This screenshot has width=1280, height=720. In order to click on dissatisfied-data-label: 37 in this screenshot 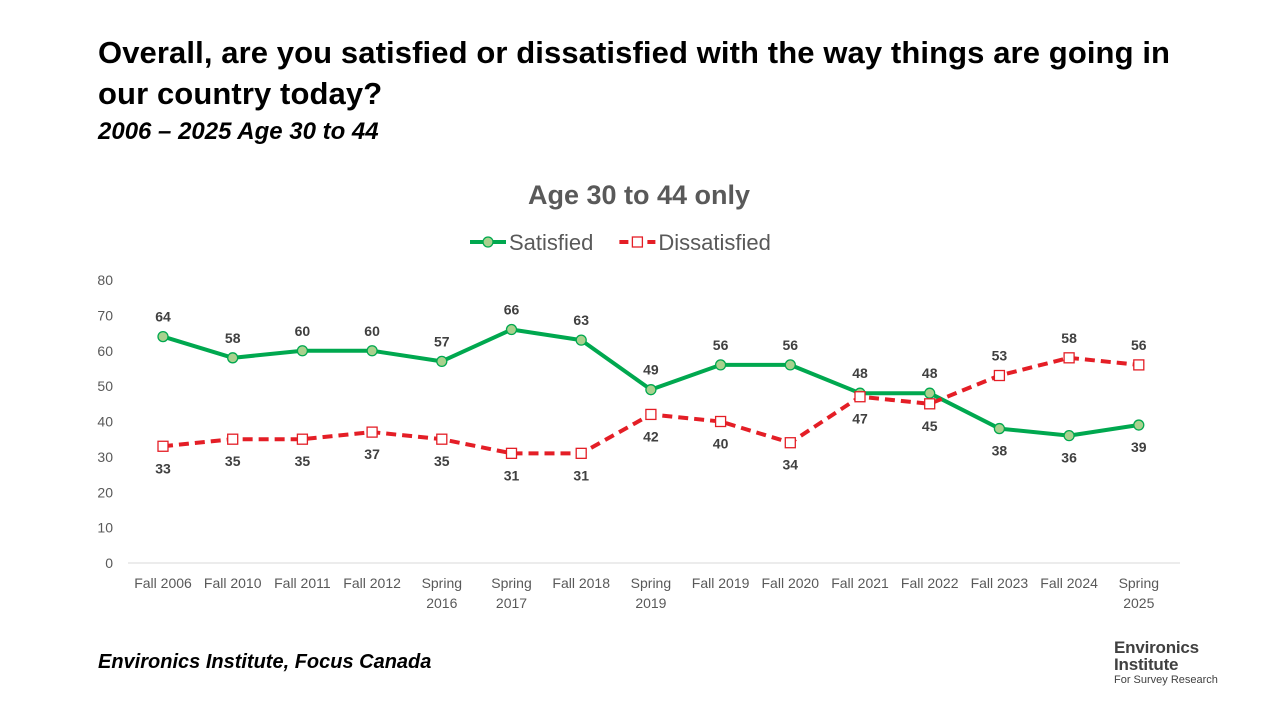, I will do `click(372, 454)`.